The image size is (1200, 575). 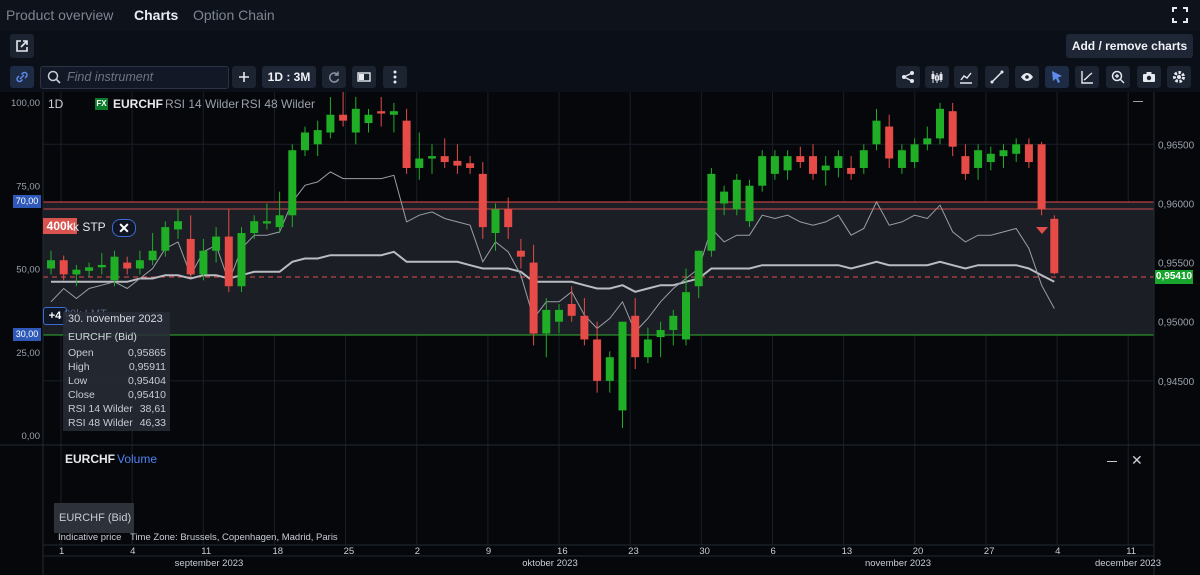 What do you see at coordinates (966, 77) in the screenshot?
I see `indicators-icon` at bounding box center [966, 77].